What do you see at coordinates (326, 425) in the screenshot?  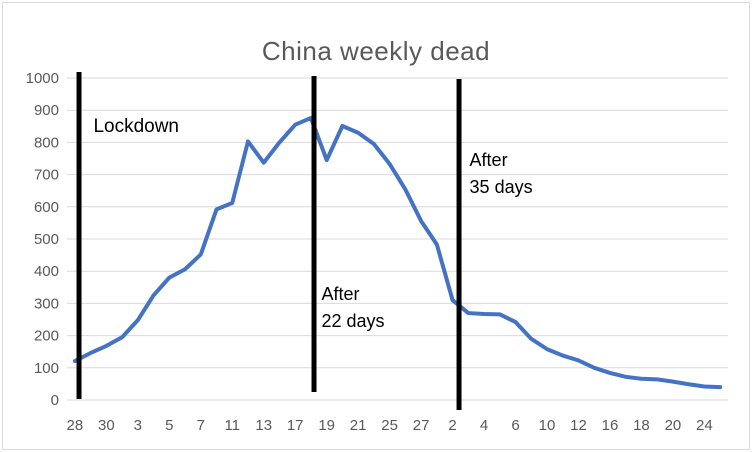 I see `x-tick-label: 19` at bounding box center [326, 425].